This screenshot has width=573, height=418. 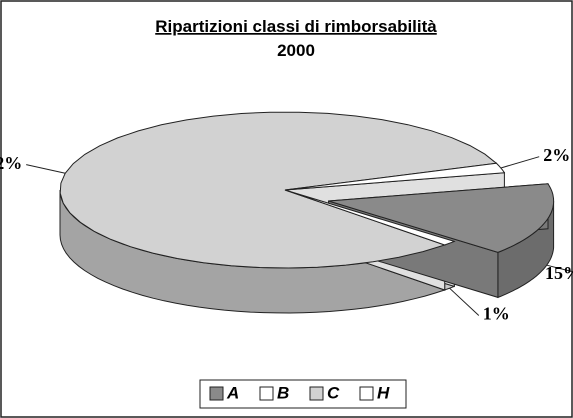 What do you see at coordinates (383, 392) in the screenshot?
I see `legend-label: H` at bounding box center [383, 392].